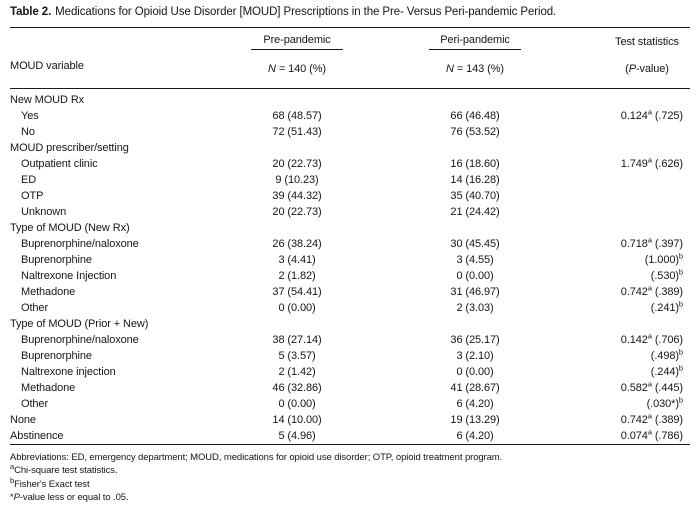 This screenshot has width=700, height=507. What do you see at coordinates (28, 132) in the screenshot?
I see `row-label: No` at bounding box center [28, 132].